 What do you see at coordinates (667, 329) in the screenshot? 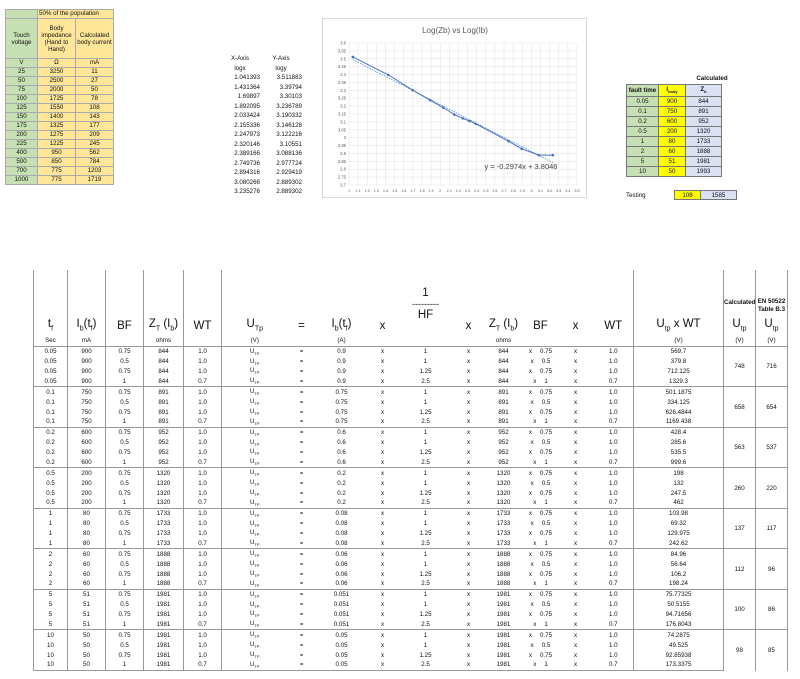
I see `utpwt-sub: tp` at bounding box center [667, 329].